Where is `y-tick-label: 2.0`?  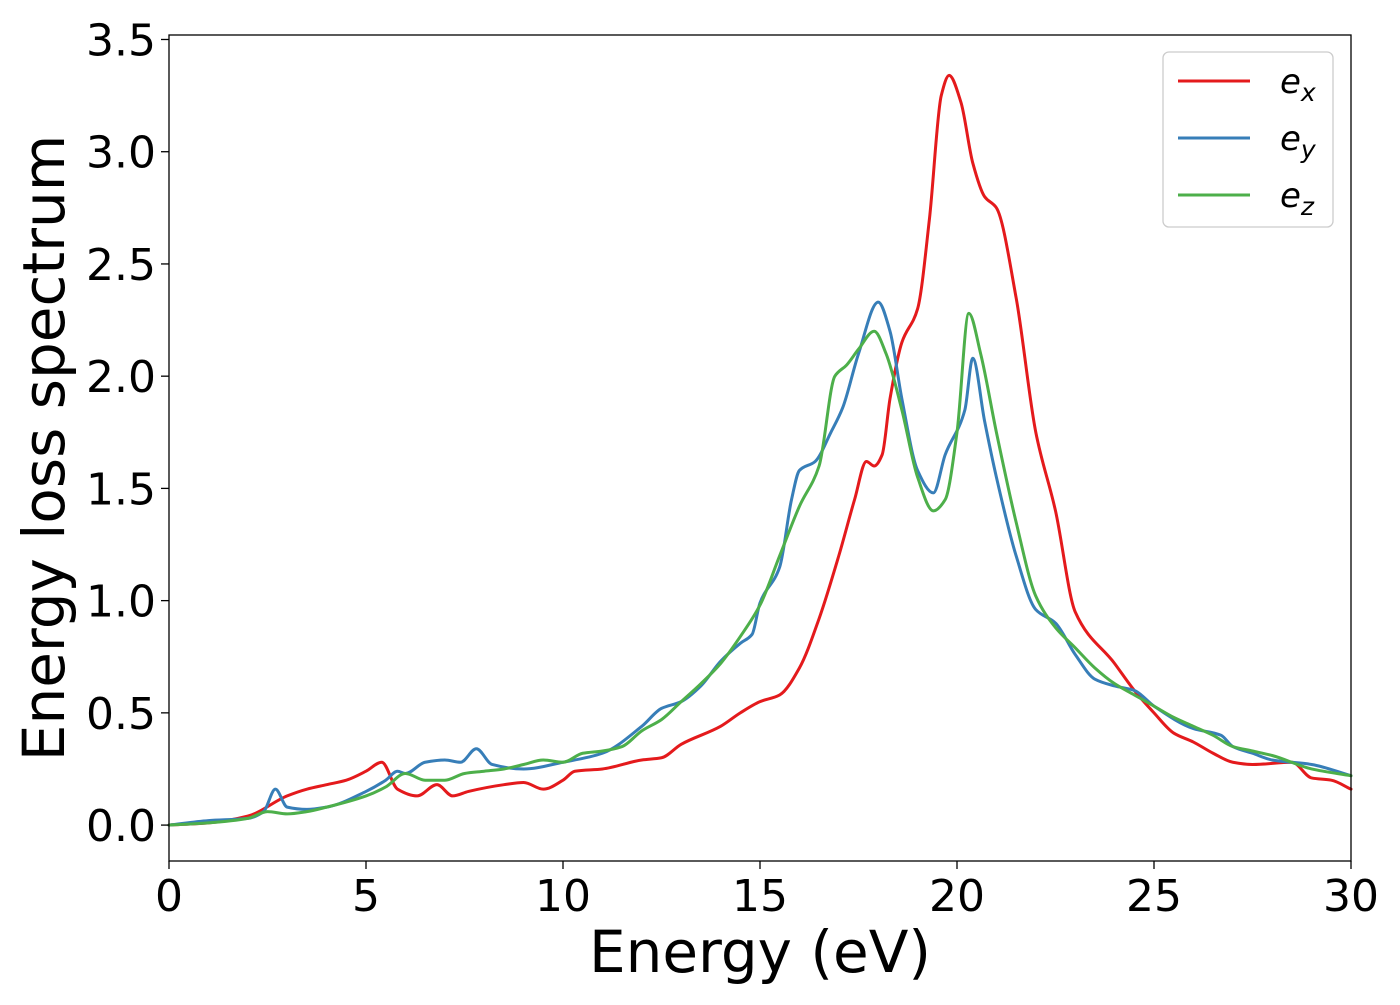 y-tick-label: 2.0 is located at coordinates (121, 377).